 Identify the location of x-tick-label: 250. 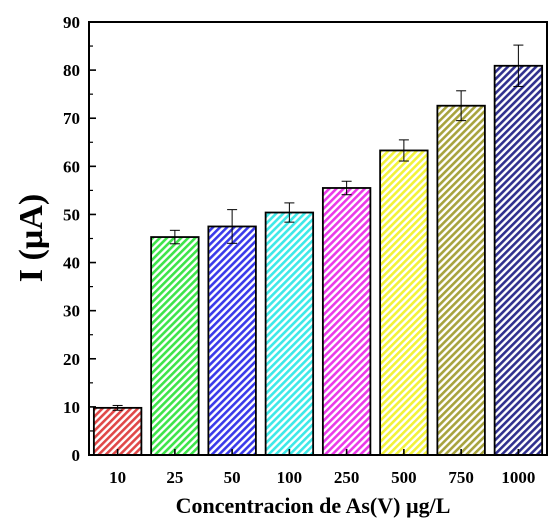
(347, 477).